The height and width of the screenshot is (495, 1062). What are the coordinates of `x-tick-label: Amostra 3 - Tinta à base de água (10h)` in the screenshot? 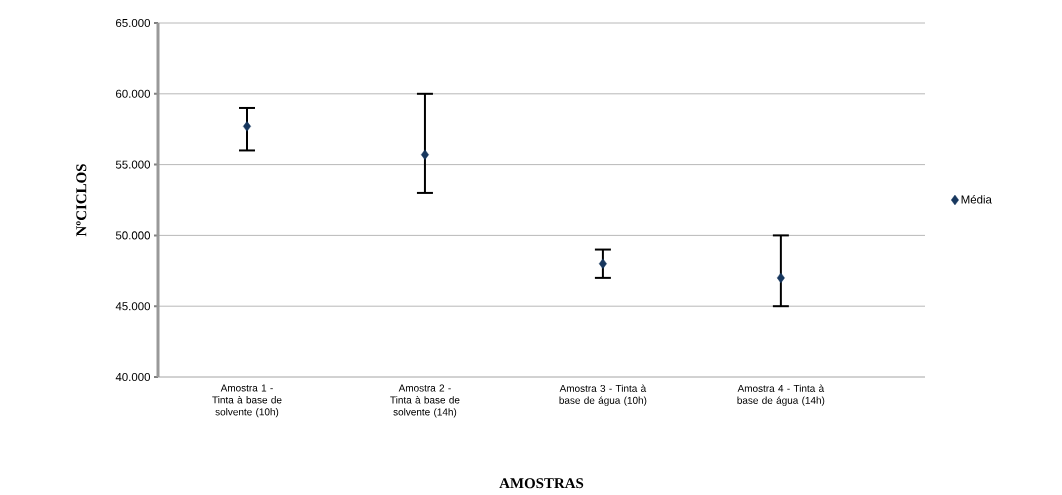 It's located at (603, 395).